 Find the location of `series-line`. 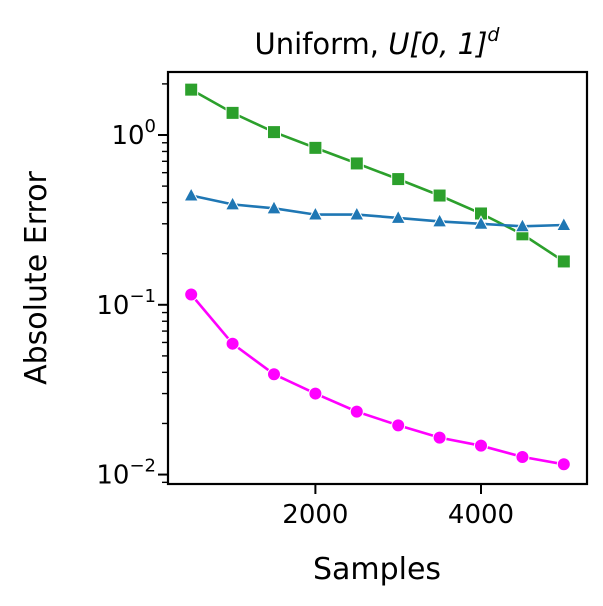

series-line is located at coordinates (377, 211).